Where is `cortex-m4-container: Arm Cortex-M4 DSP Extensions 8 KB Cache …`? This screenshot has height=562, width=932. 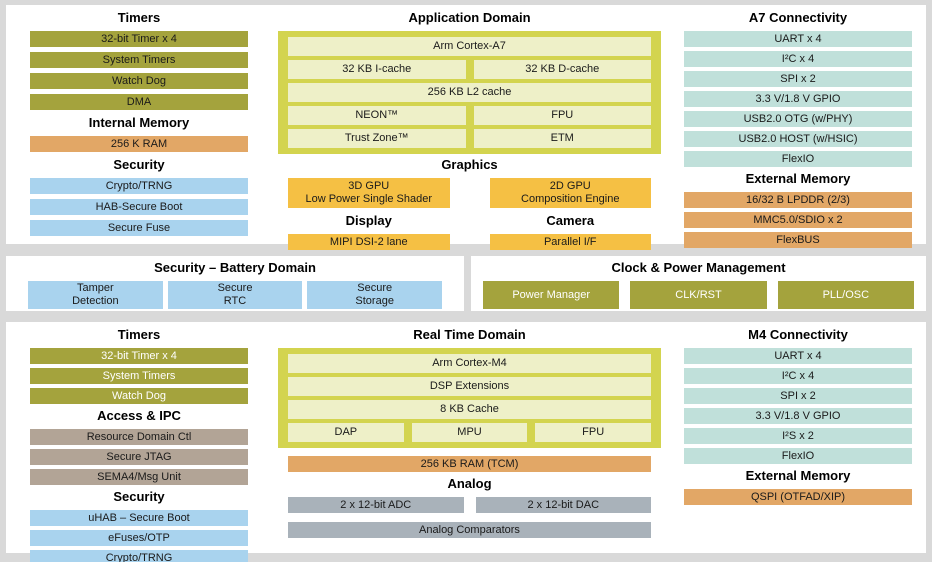 cortex-m4-container: Arm Cortex-M4 DSP Extensions 8 KB Cache … is located at coordinates (469, 398).